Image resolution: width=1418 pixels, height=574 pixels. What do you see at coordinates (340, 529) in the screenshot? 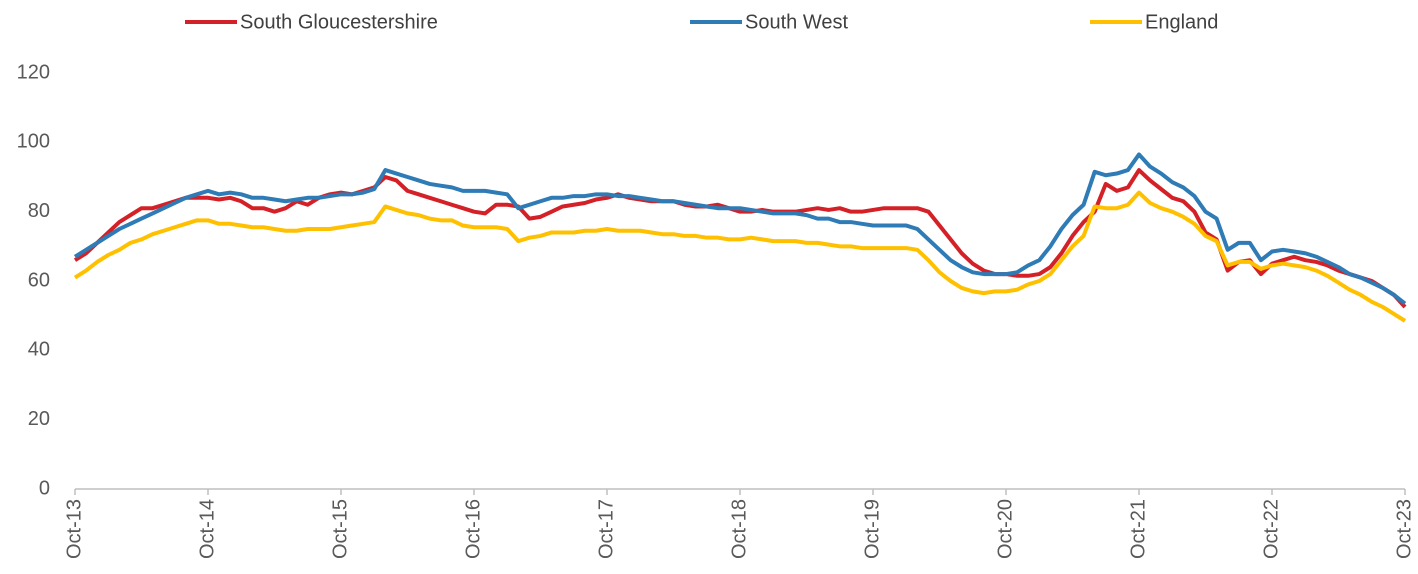
I see `x-tick-label: Oct-15` at bounding box center [340, 529].